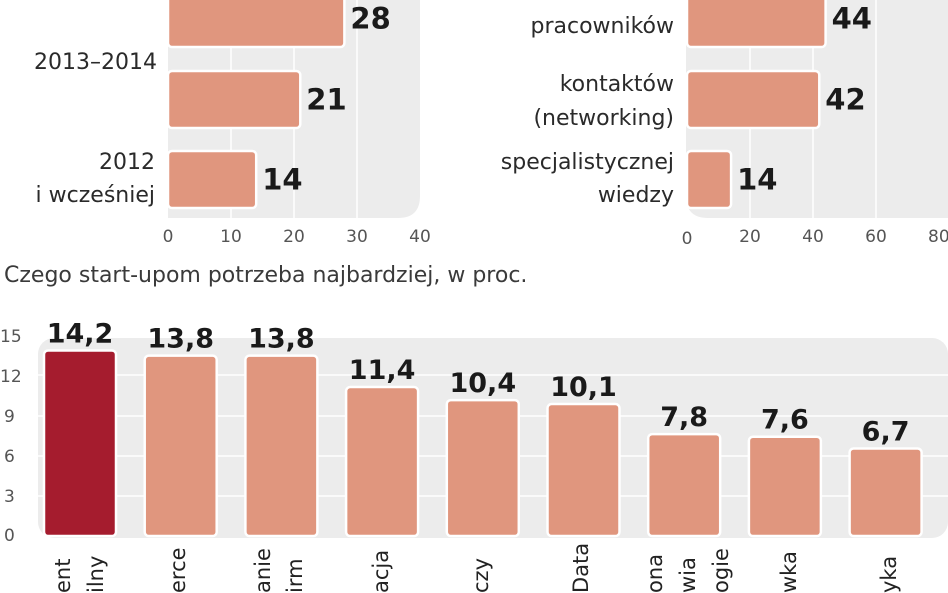  I want to click on left-x-tick-10: 10, so click(231, 237).